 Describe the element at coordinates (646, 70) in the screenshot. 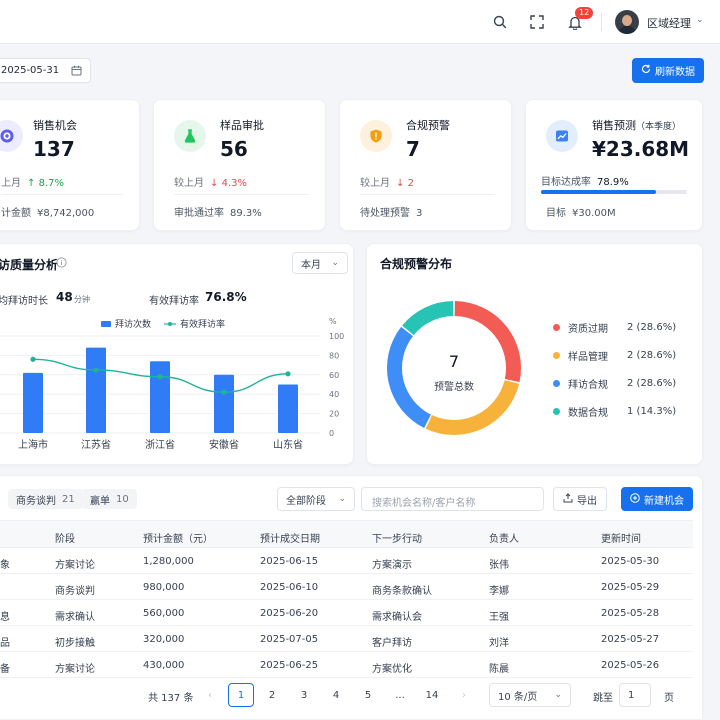

I see `refresh-icon` at that location.